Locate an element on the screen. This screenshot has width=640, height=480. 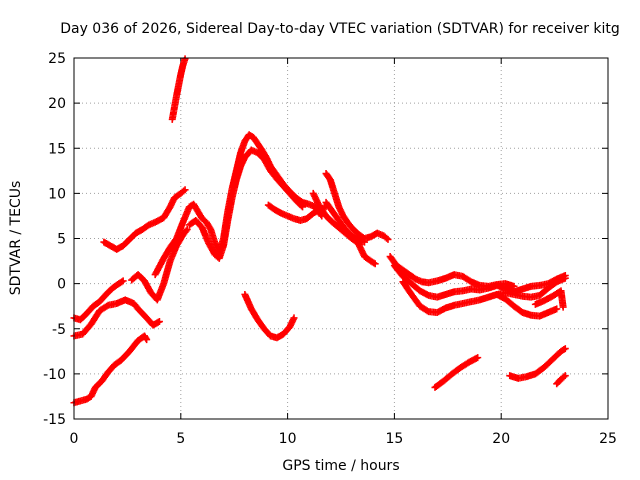
series-s2 is located at coordinates (110, 369).